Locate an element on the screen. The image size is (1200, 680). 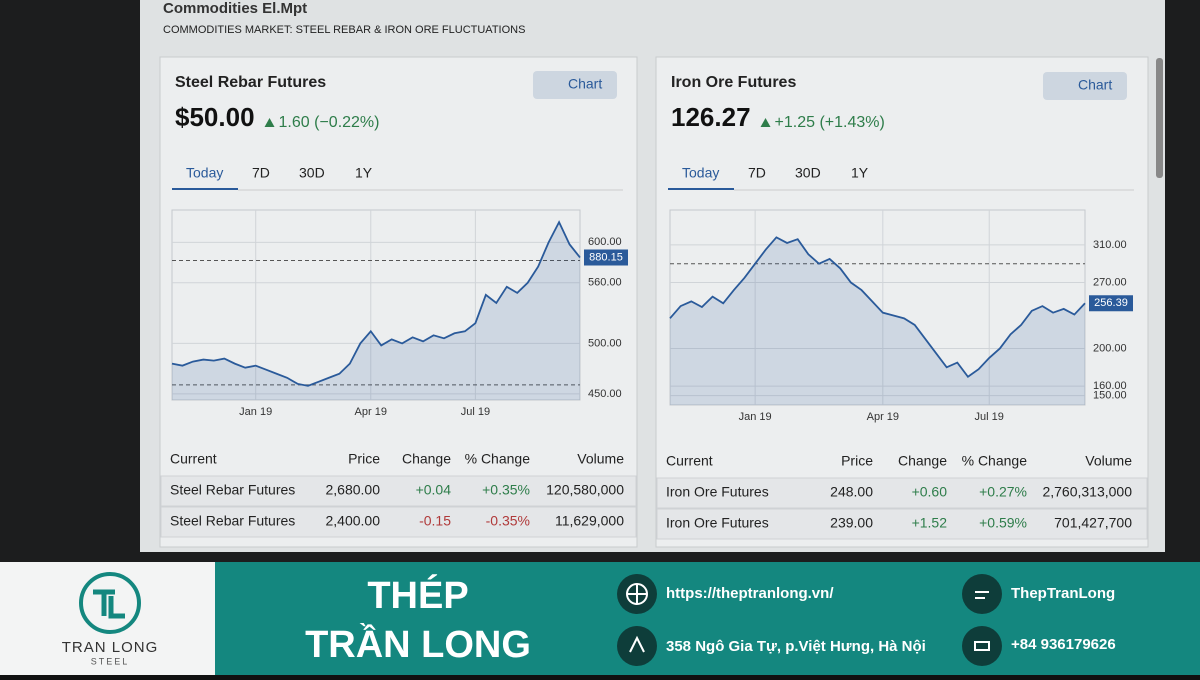
current-tag-label: 880.15 is located at coordinates (606, 257).